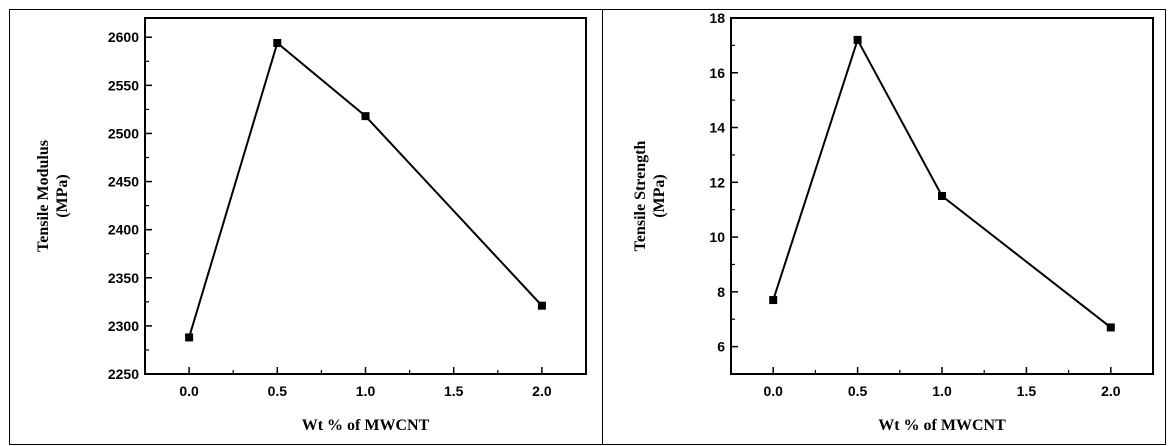  What do you see at coordinates (717, 73) in the screenshot?
I see `y-tick-label: 16` at bounding box center [717, 73].